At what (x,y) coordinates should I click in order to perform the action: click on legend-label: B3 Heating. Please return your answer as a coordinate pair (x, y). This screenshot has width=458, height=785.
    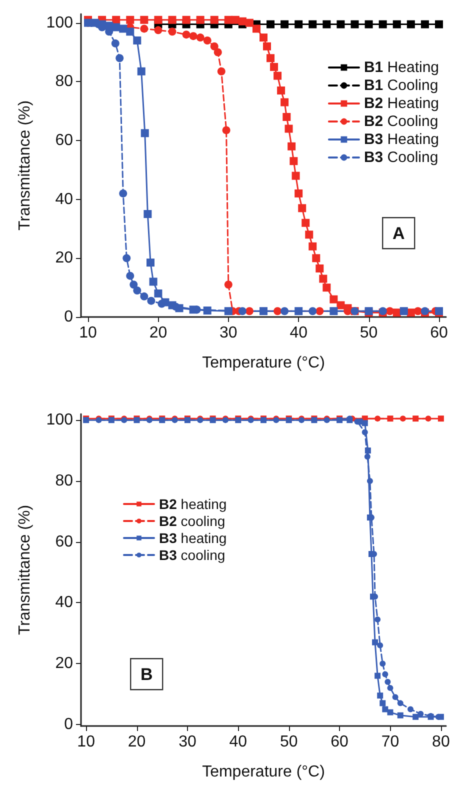
    Looking at the image, I should click on (402, 139).